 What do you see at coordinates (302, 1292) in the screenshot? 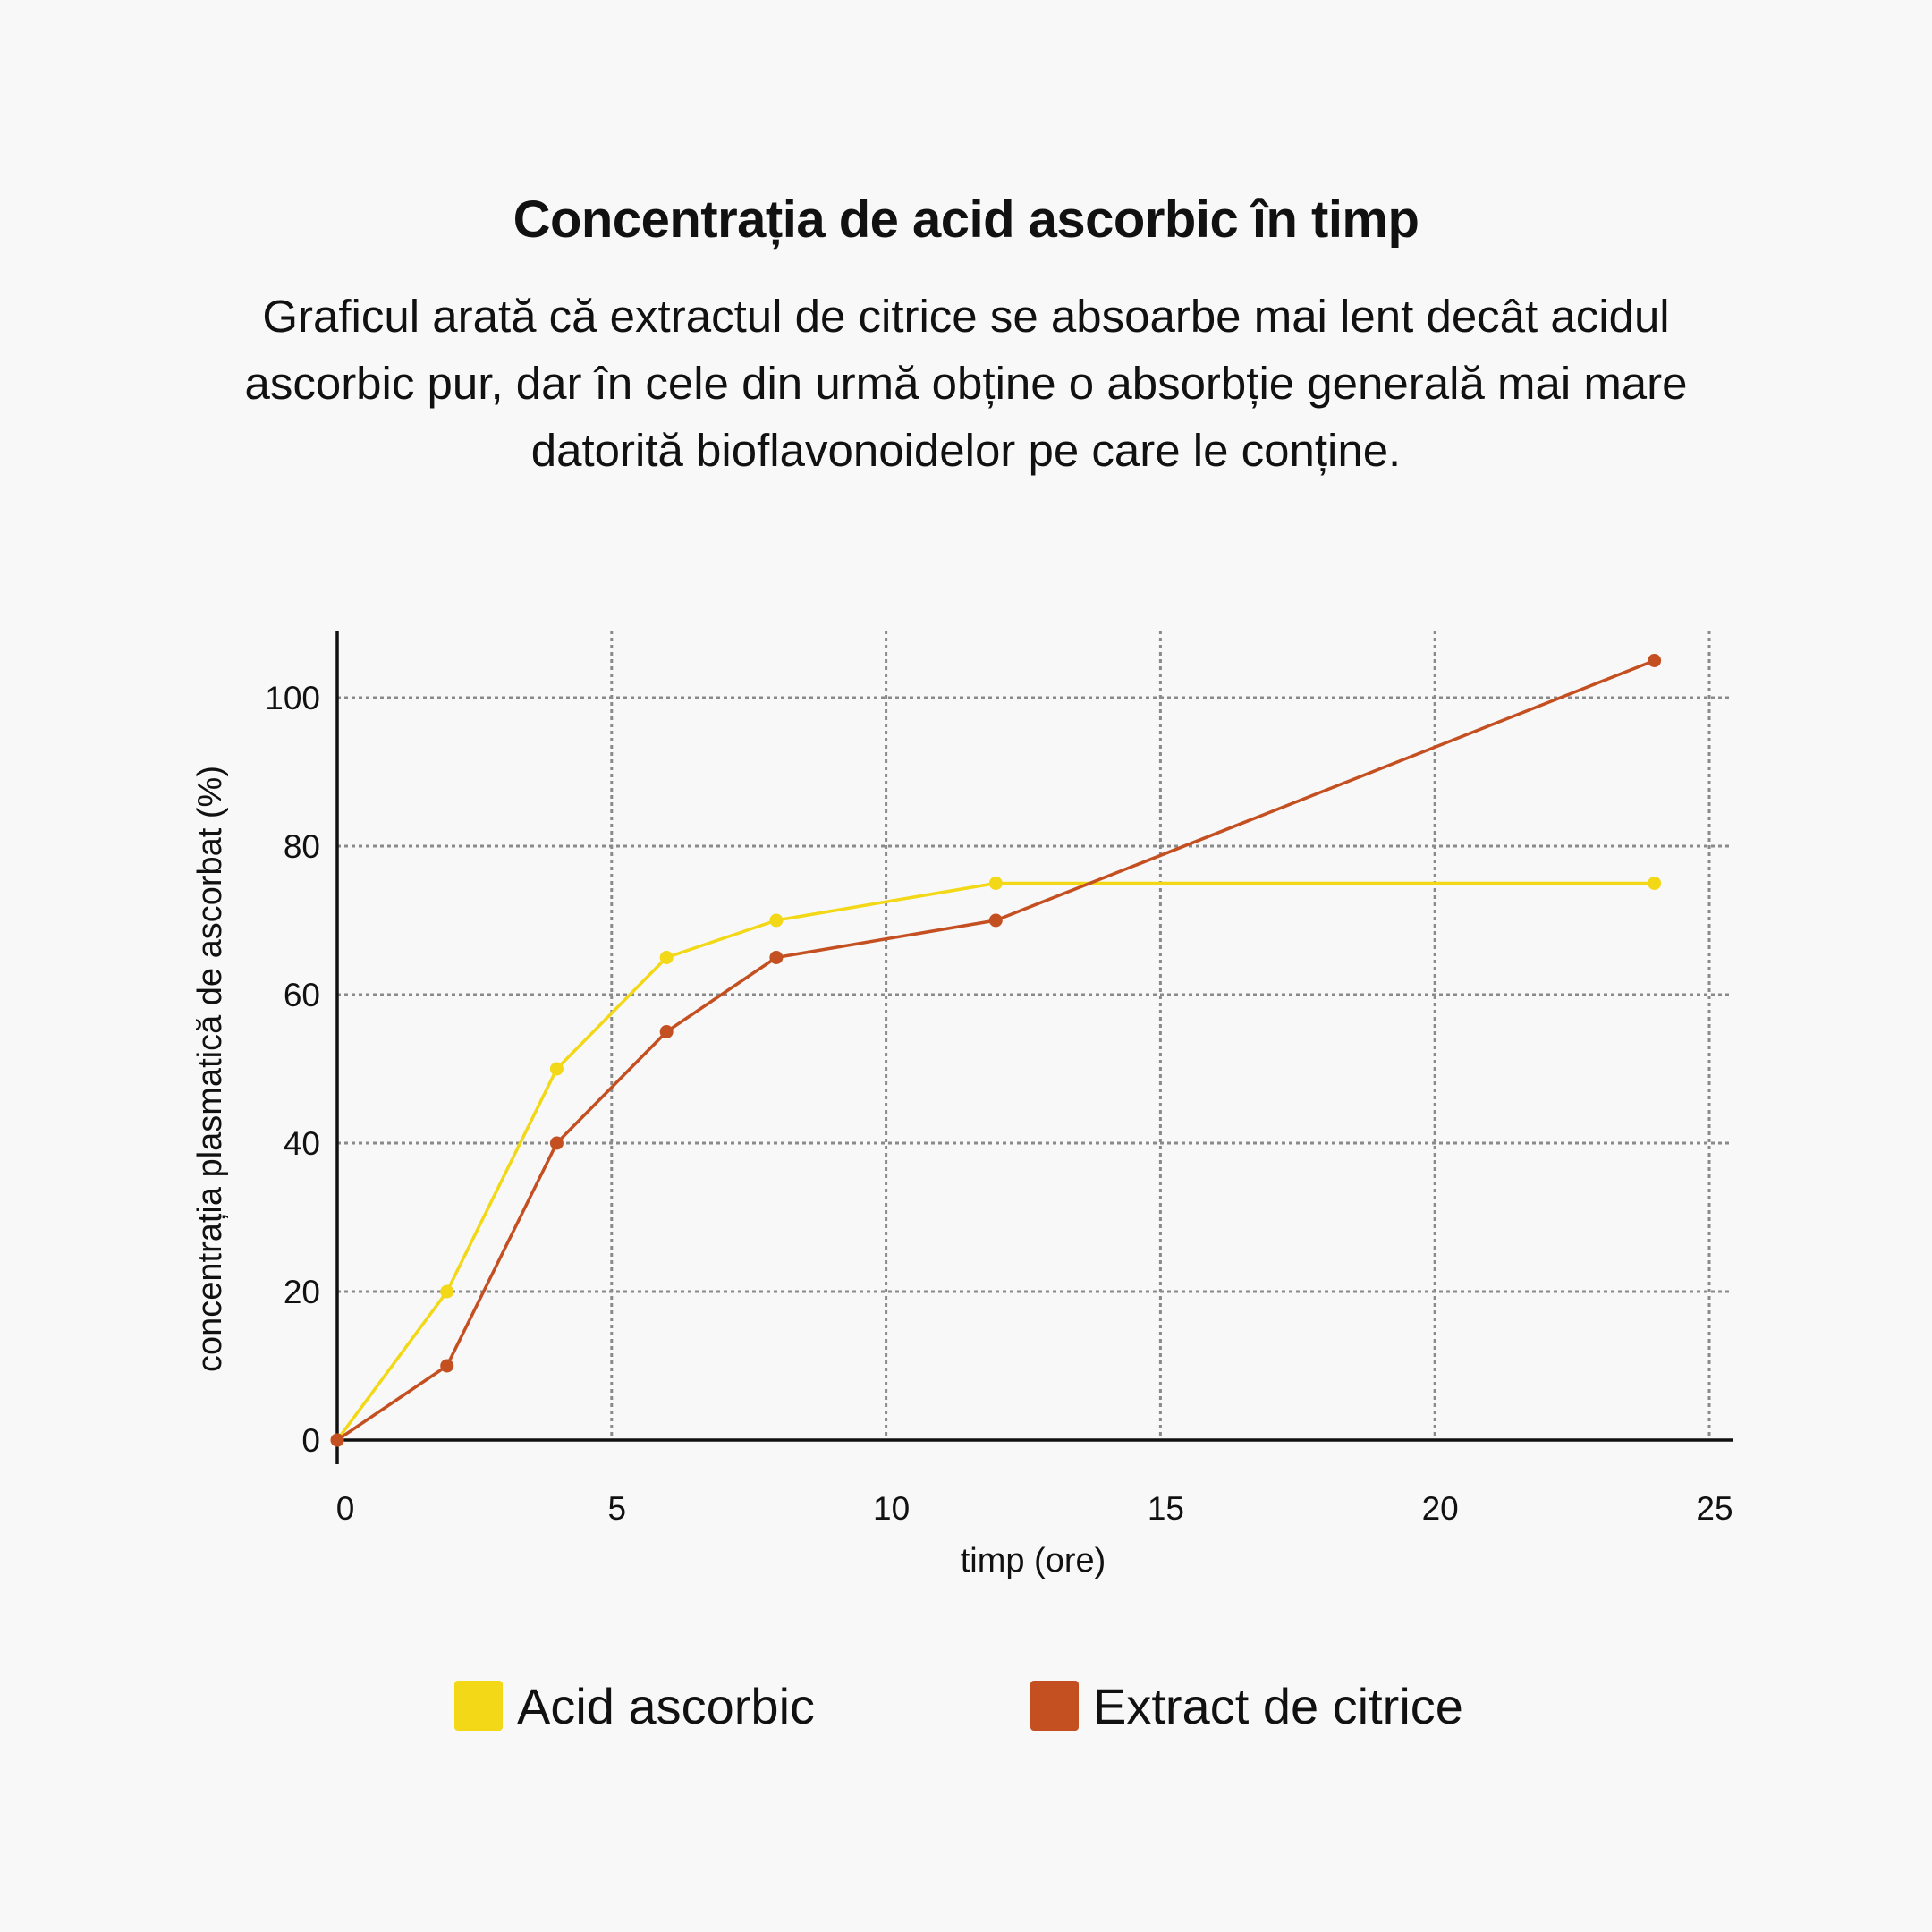
I see `y-tick-label: 20` at bounding box center [302, 1292].